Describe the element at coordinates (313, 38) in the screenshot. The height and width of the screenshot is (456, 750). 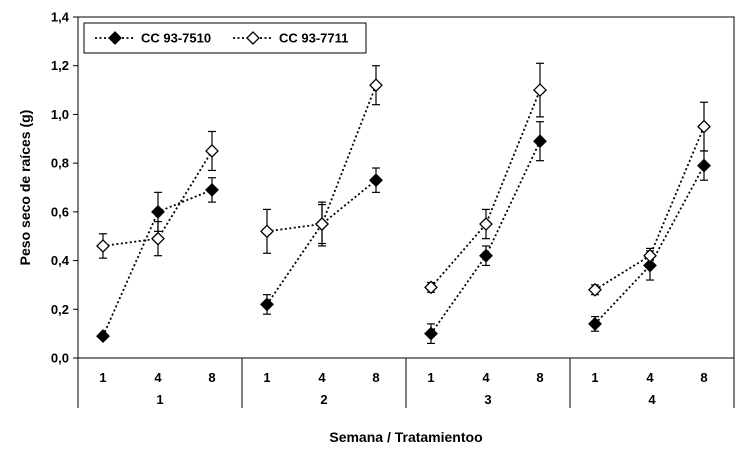
I see `legend-label: CC 93-7711` at that location.